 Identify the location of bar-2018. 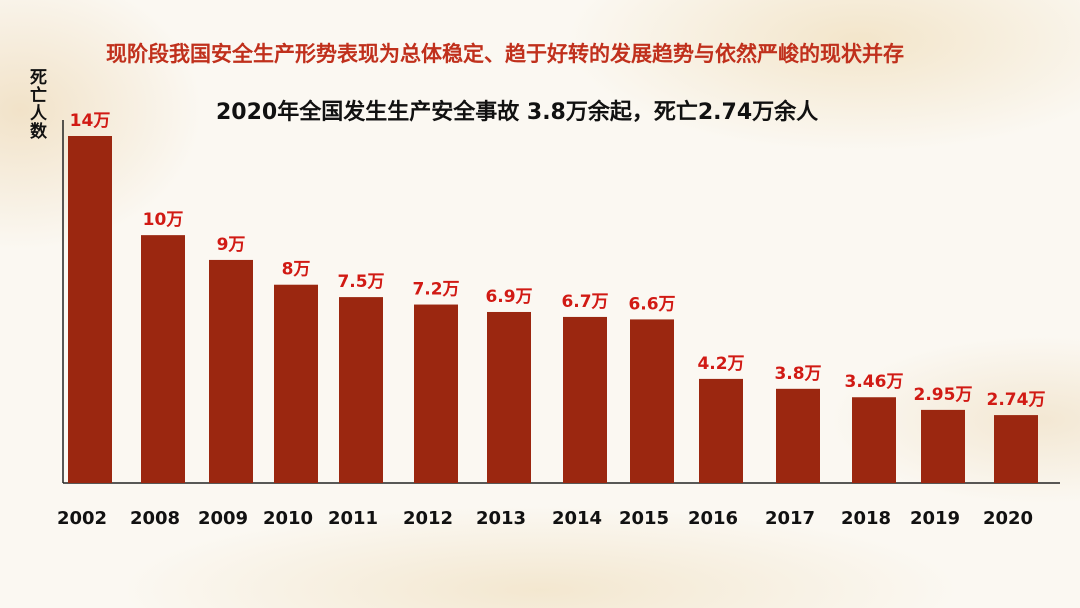
(874, 440).